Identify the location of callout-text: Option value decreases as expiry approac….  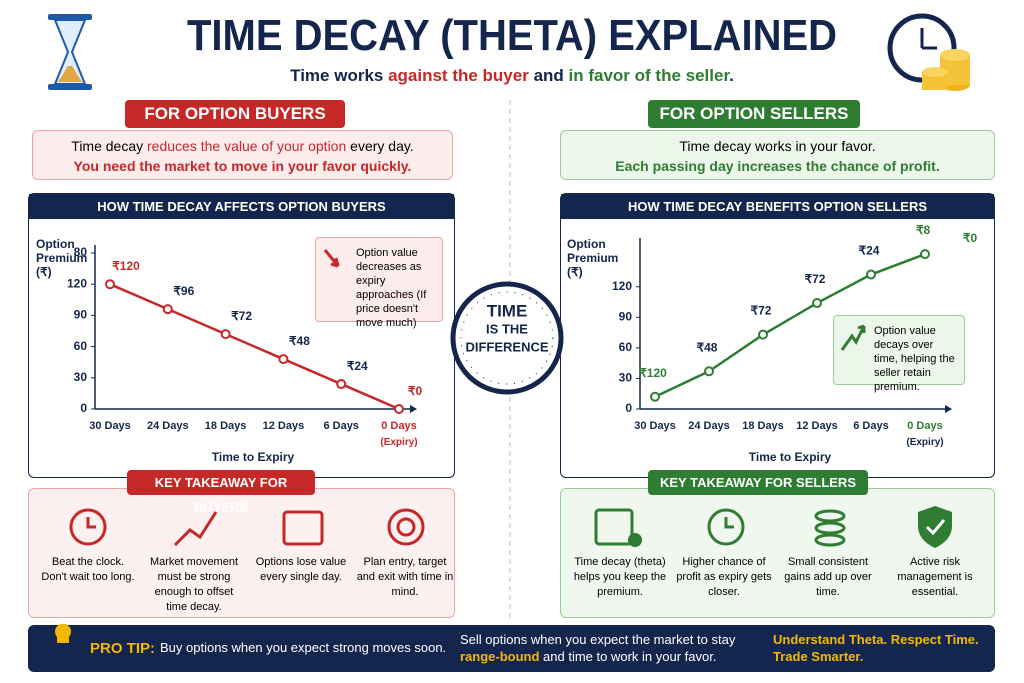
(391, 288).